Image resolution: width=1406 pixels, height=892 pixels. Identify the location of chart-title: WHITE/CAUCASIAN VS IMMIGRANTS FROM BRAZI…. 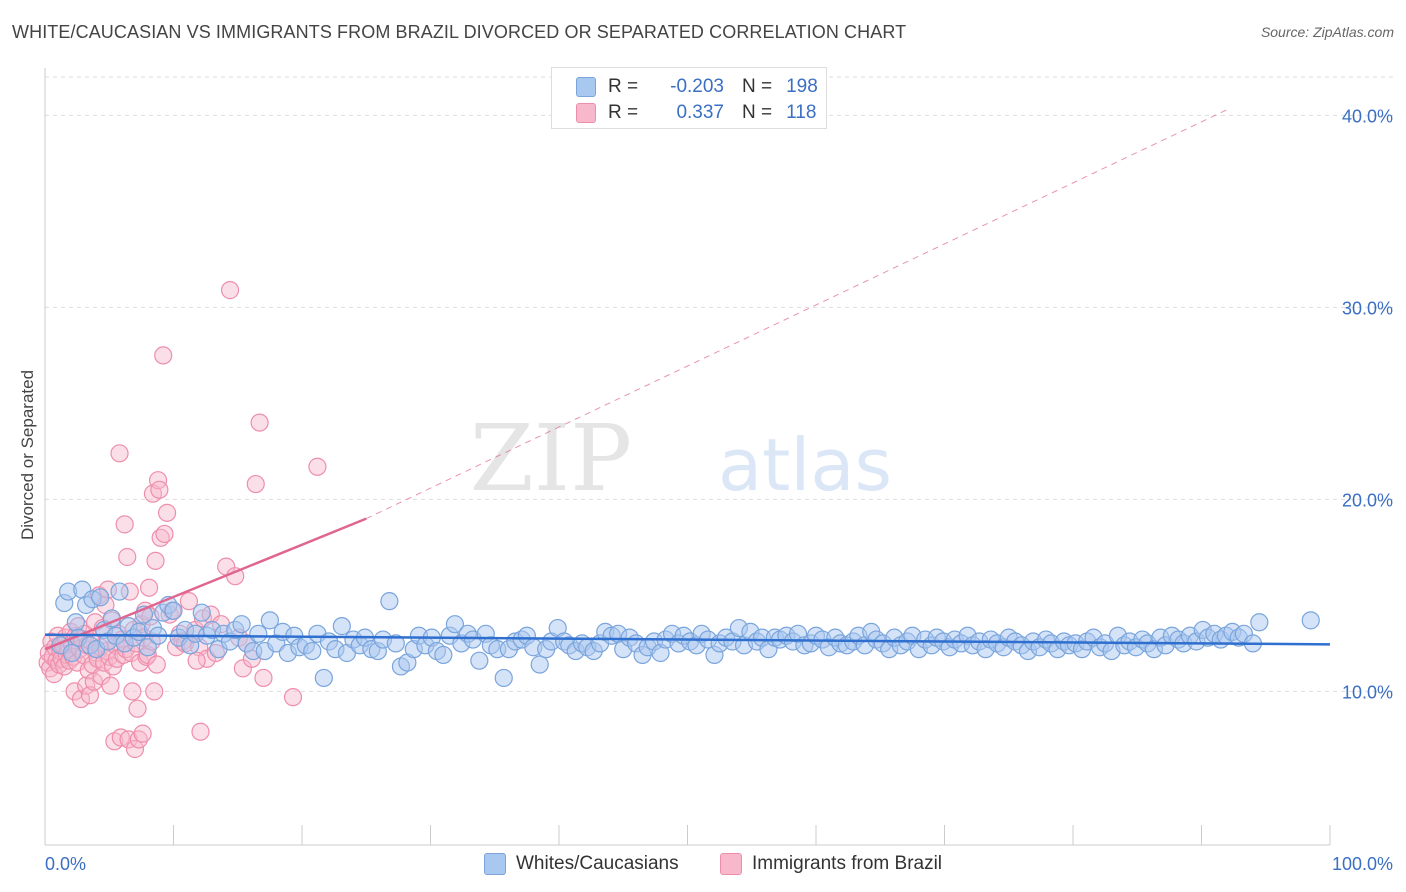
(459, 32).